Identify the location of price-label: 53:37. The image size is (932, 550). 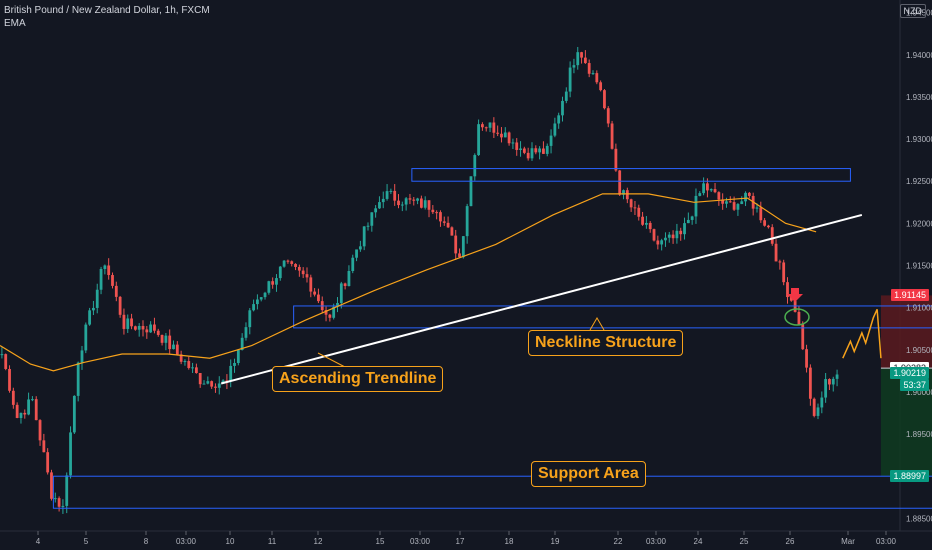
(914, 385).